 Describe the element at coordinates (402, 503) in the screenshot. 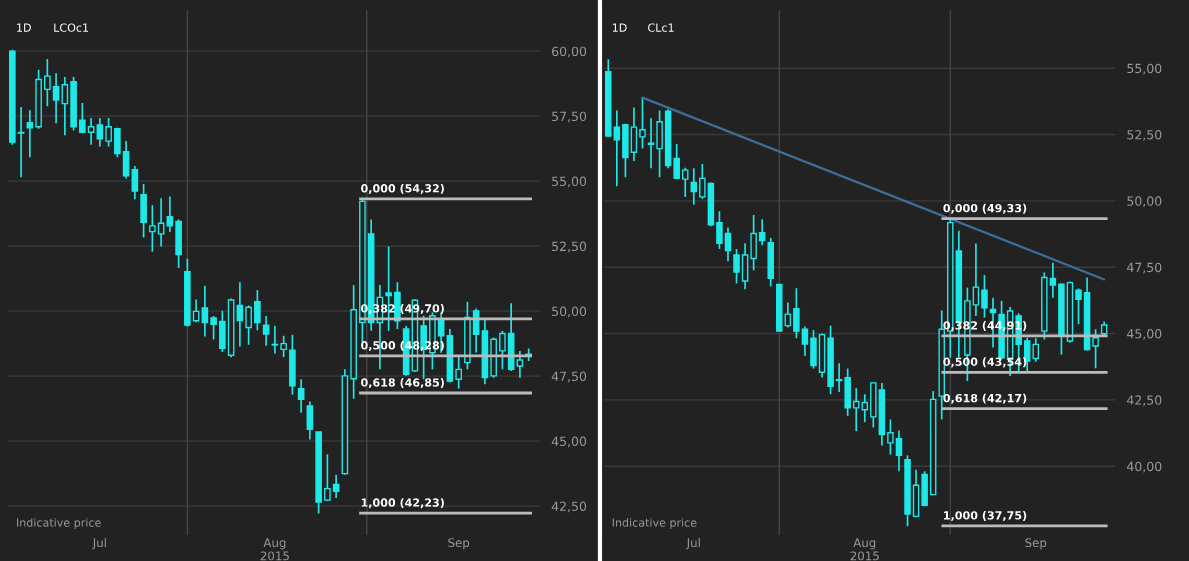

I see `ref-line-label: 1,000 (42,23)` at that location.